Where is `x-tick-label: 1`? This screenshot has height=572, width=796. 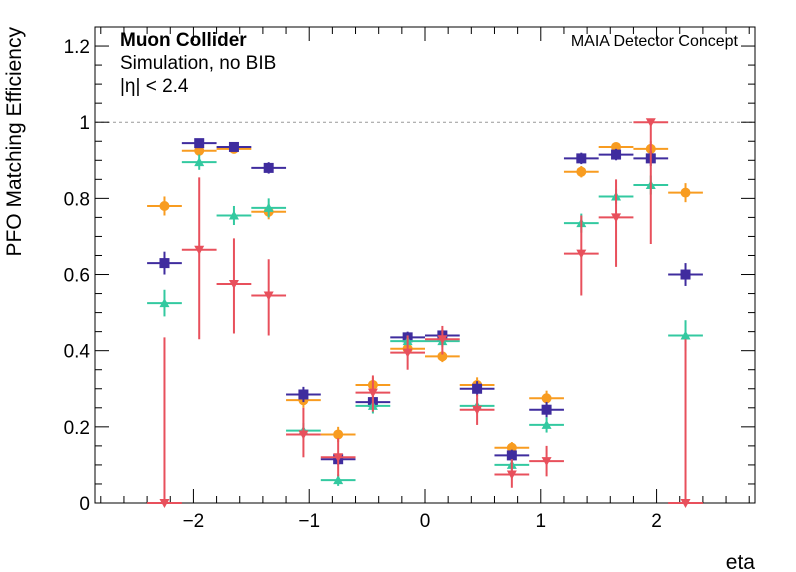 x-tick-label: 1 is located at coordinates (541, 521).